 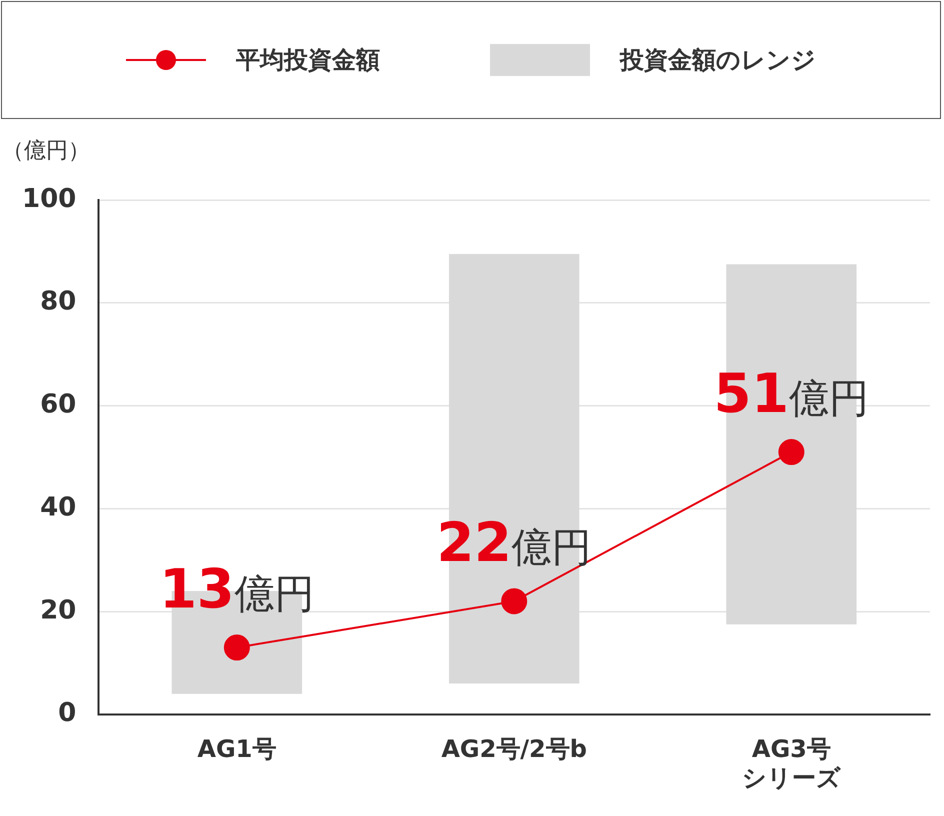 What do you see at coordinates (718, 60) in the screenshot?
I see `legend-label: 投資金額のレンジ` at bounding box center [718, 60].